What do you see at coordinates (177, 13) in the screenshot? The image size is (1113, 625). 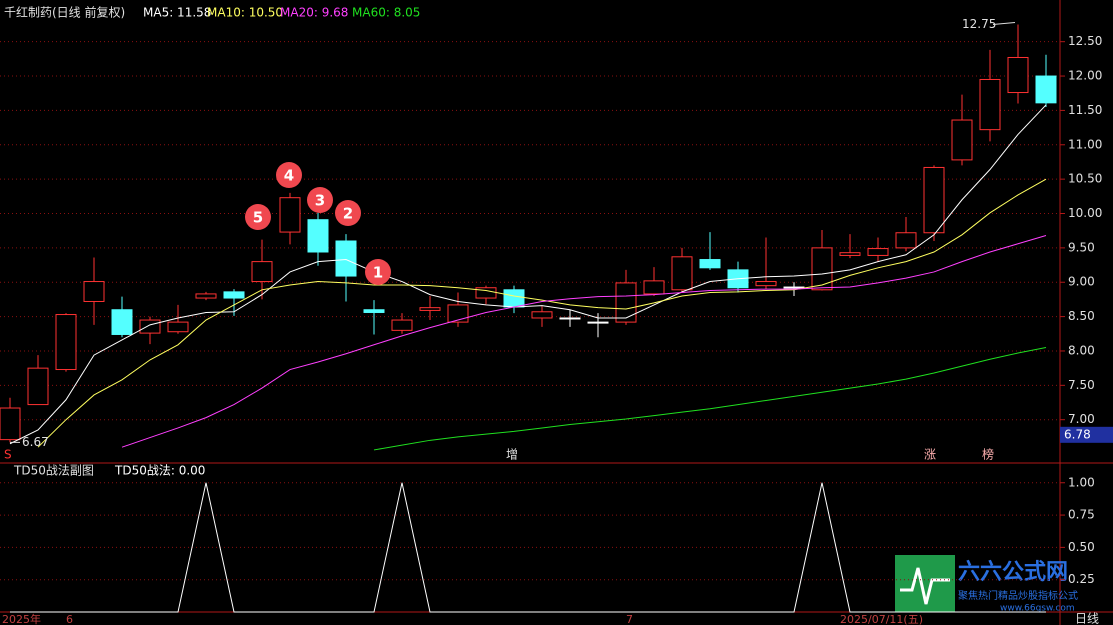 I see `legend-entry: MA5: 11.58` at bounding box center [177, 13].